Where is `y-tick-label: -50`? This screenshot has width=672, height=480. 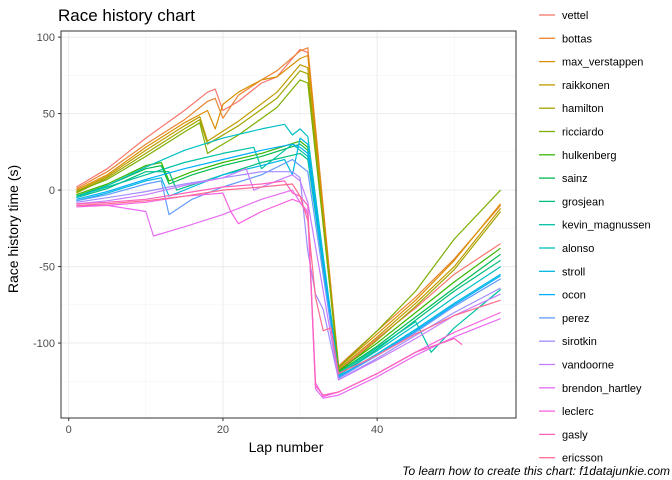 y-tick-label: -50 is located at coordinates (47, 268).